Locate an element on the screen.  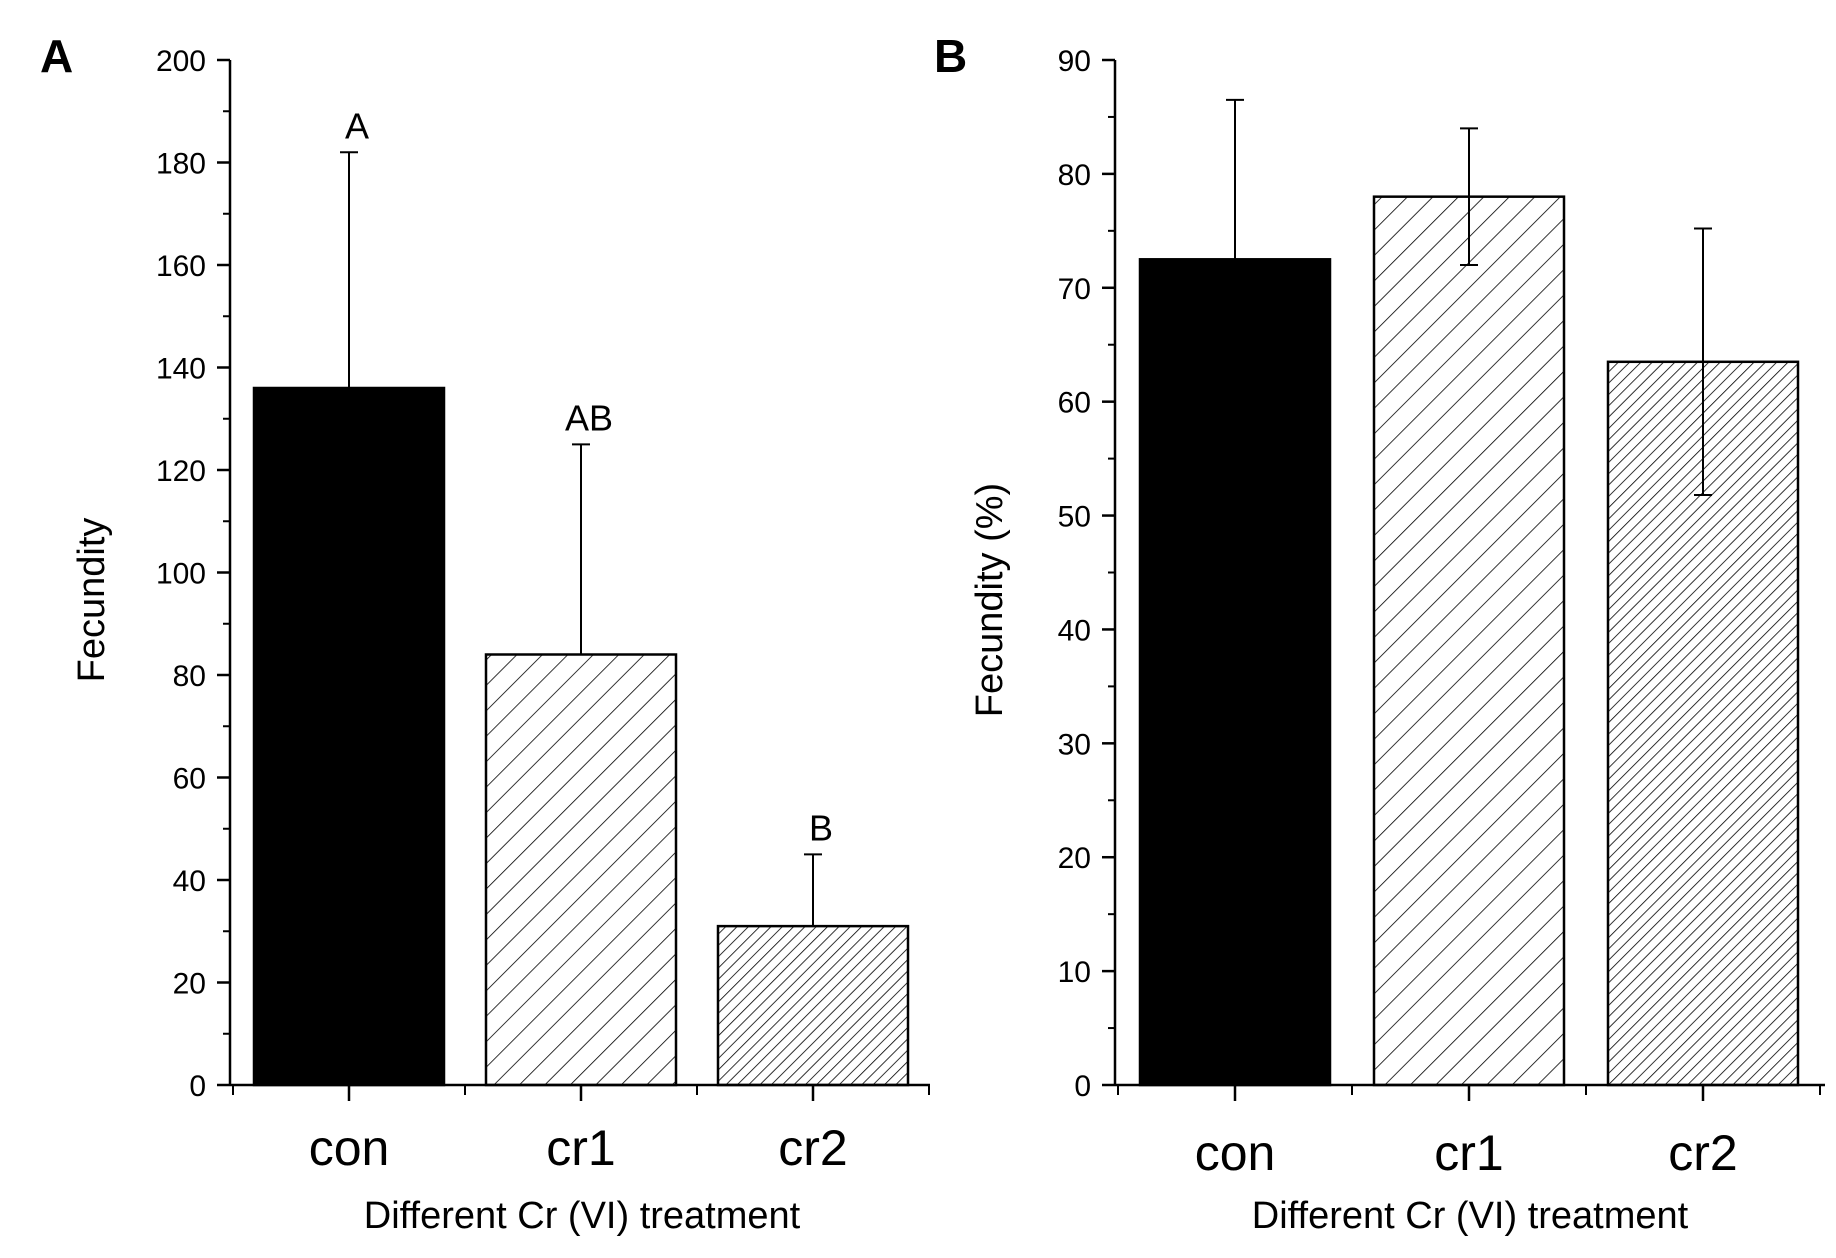
y-tick-label: 100 is located at coordinates (181, 574).